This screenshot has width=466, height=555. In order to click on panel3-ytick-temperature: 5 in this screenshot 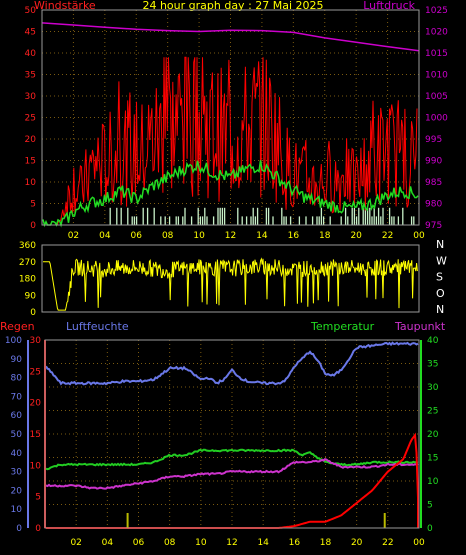, I will do `click(430, 506)`.